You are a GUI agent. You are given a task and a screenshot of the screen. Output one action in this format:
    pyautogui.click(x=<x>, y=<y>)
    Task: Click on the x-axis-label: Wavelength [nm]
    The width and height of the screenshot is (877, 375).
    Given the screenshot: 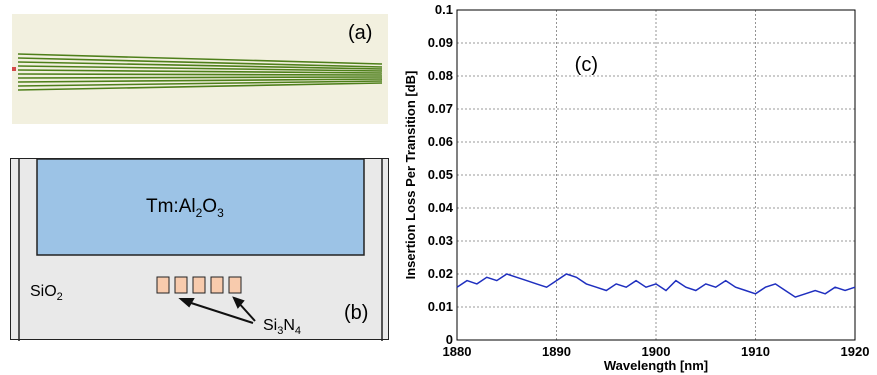 What is the action you would take?
    pyautogui.click(x=656, y=365)
    